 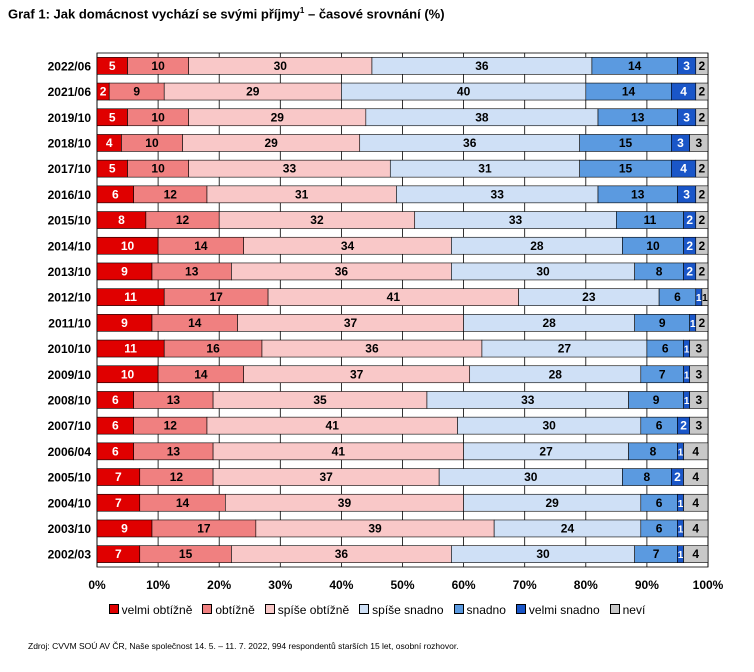 I want to click on x-tick-label: 50%, so click(x=402, y=585).